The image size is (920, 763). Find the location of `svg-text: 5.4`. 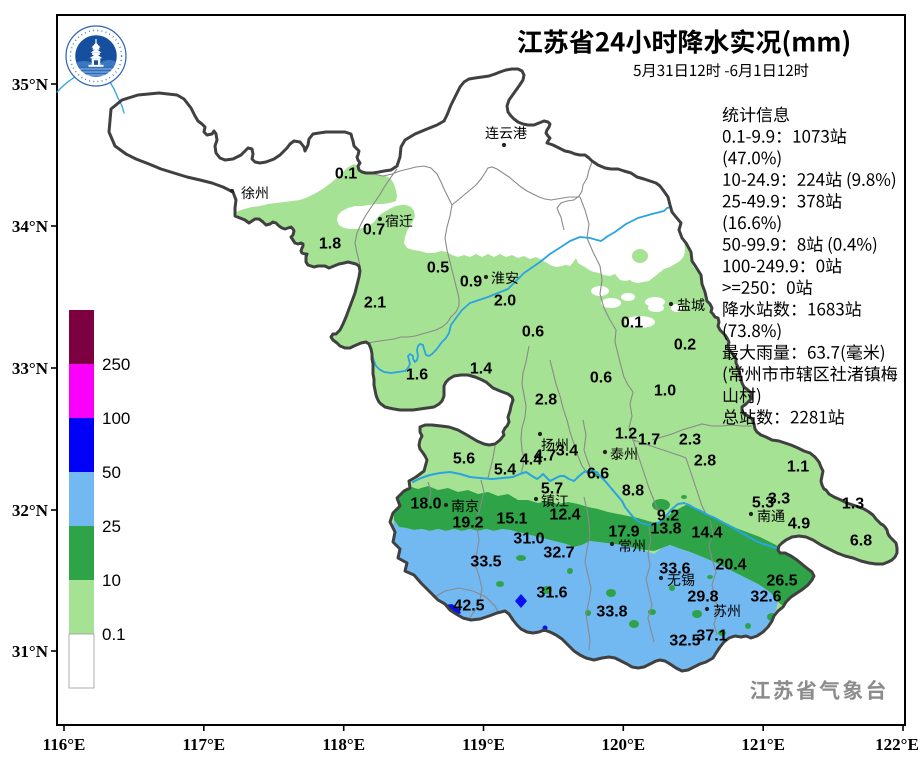

svg-text: 5.4 is located at coordinates (505, 470).